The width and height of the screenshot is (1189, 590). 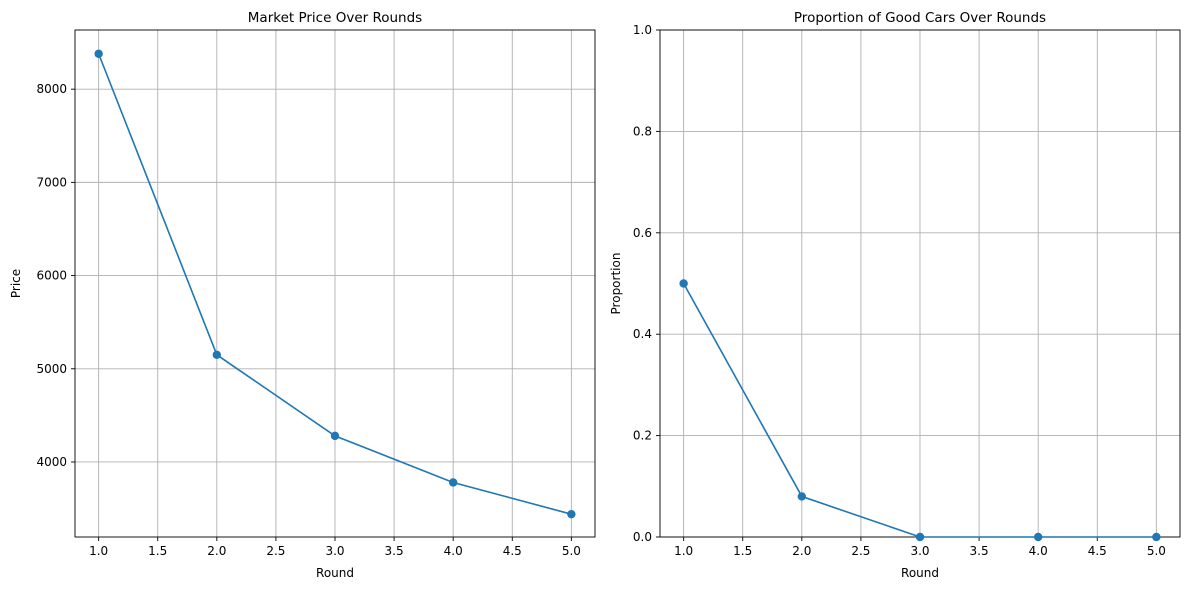 What do you see at coordinates (335, 18) in the screenshot?
I see `chart-title: Market Price Over Rounds` at bounding box center [335, 18].